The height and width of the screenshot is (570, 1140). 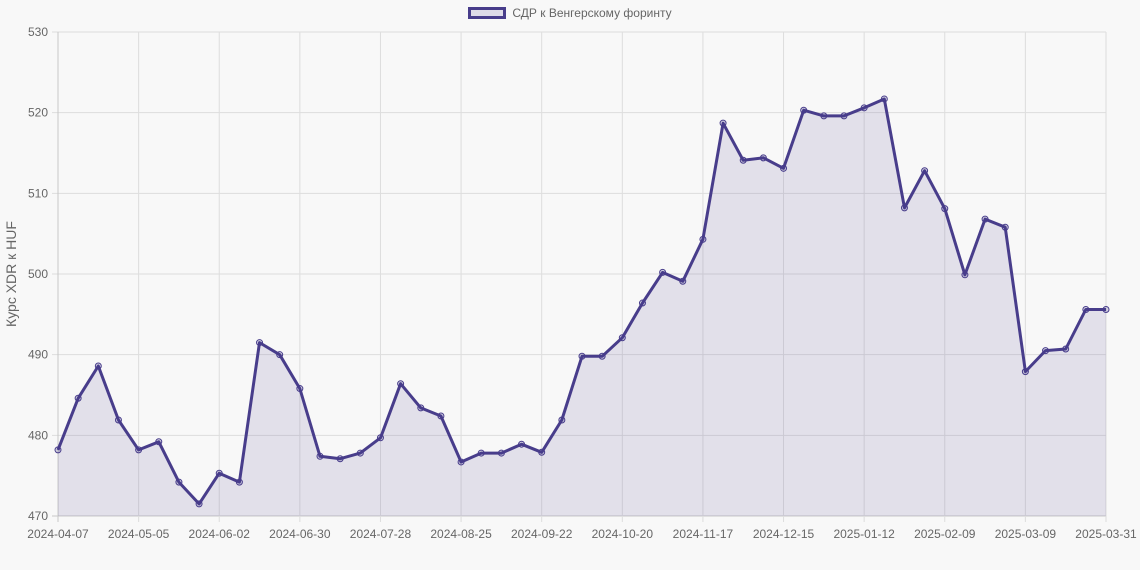 I want to click on x-tick-label: 2024-12-15, so click(x=784, y=534).